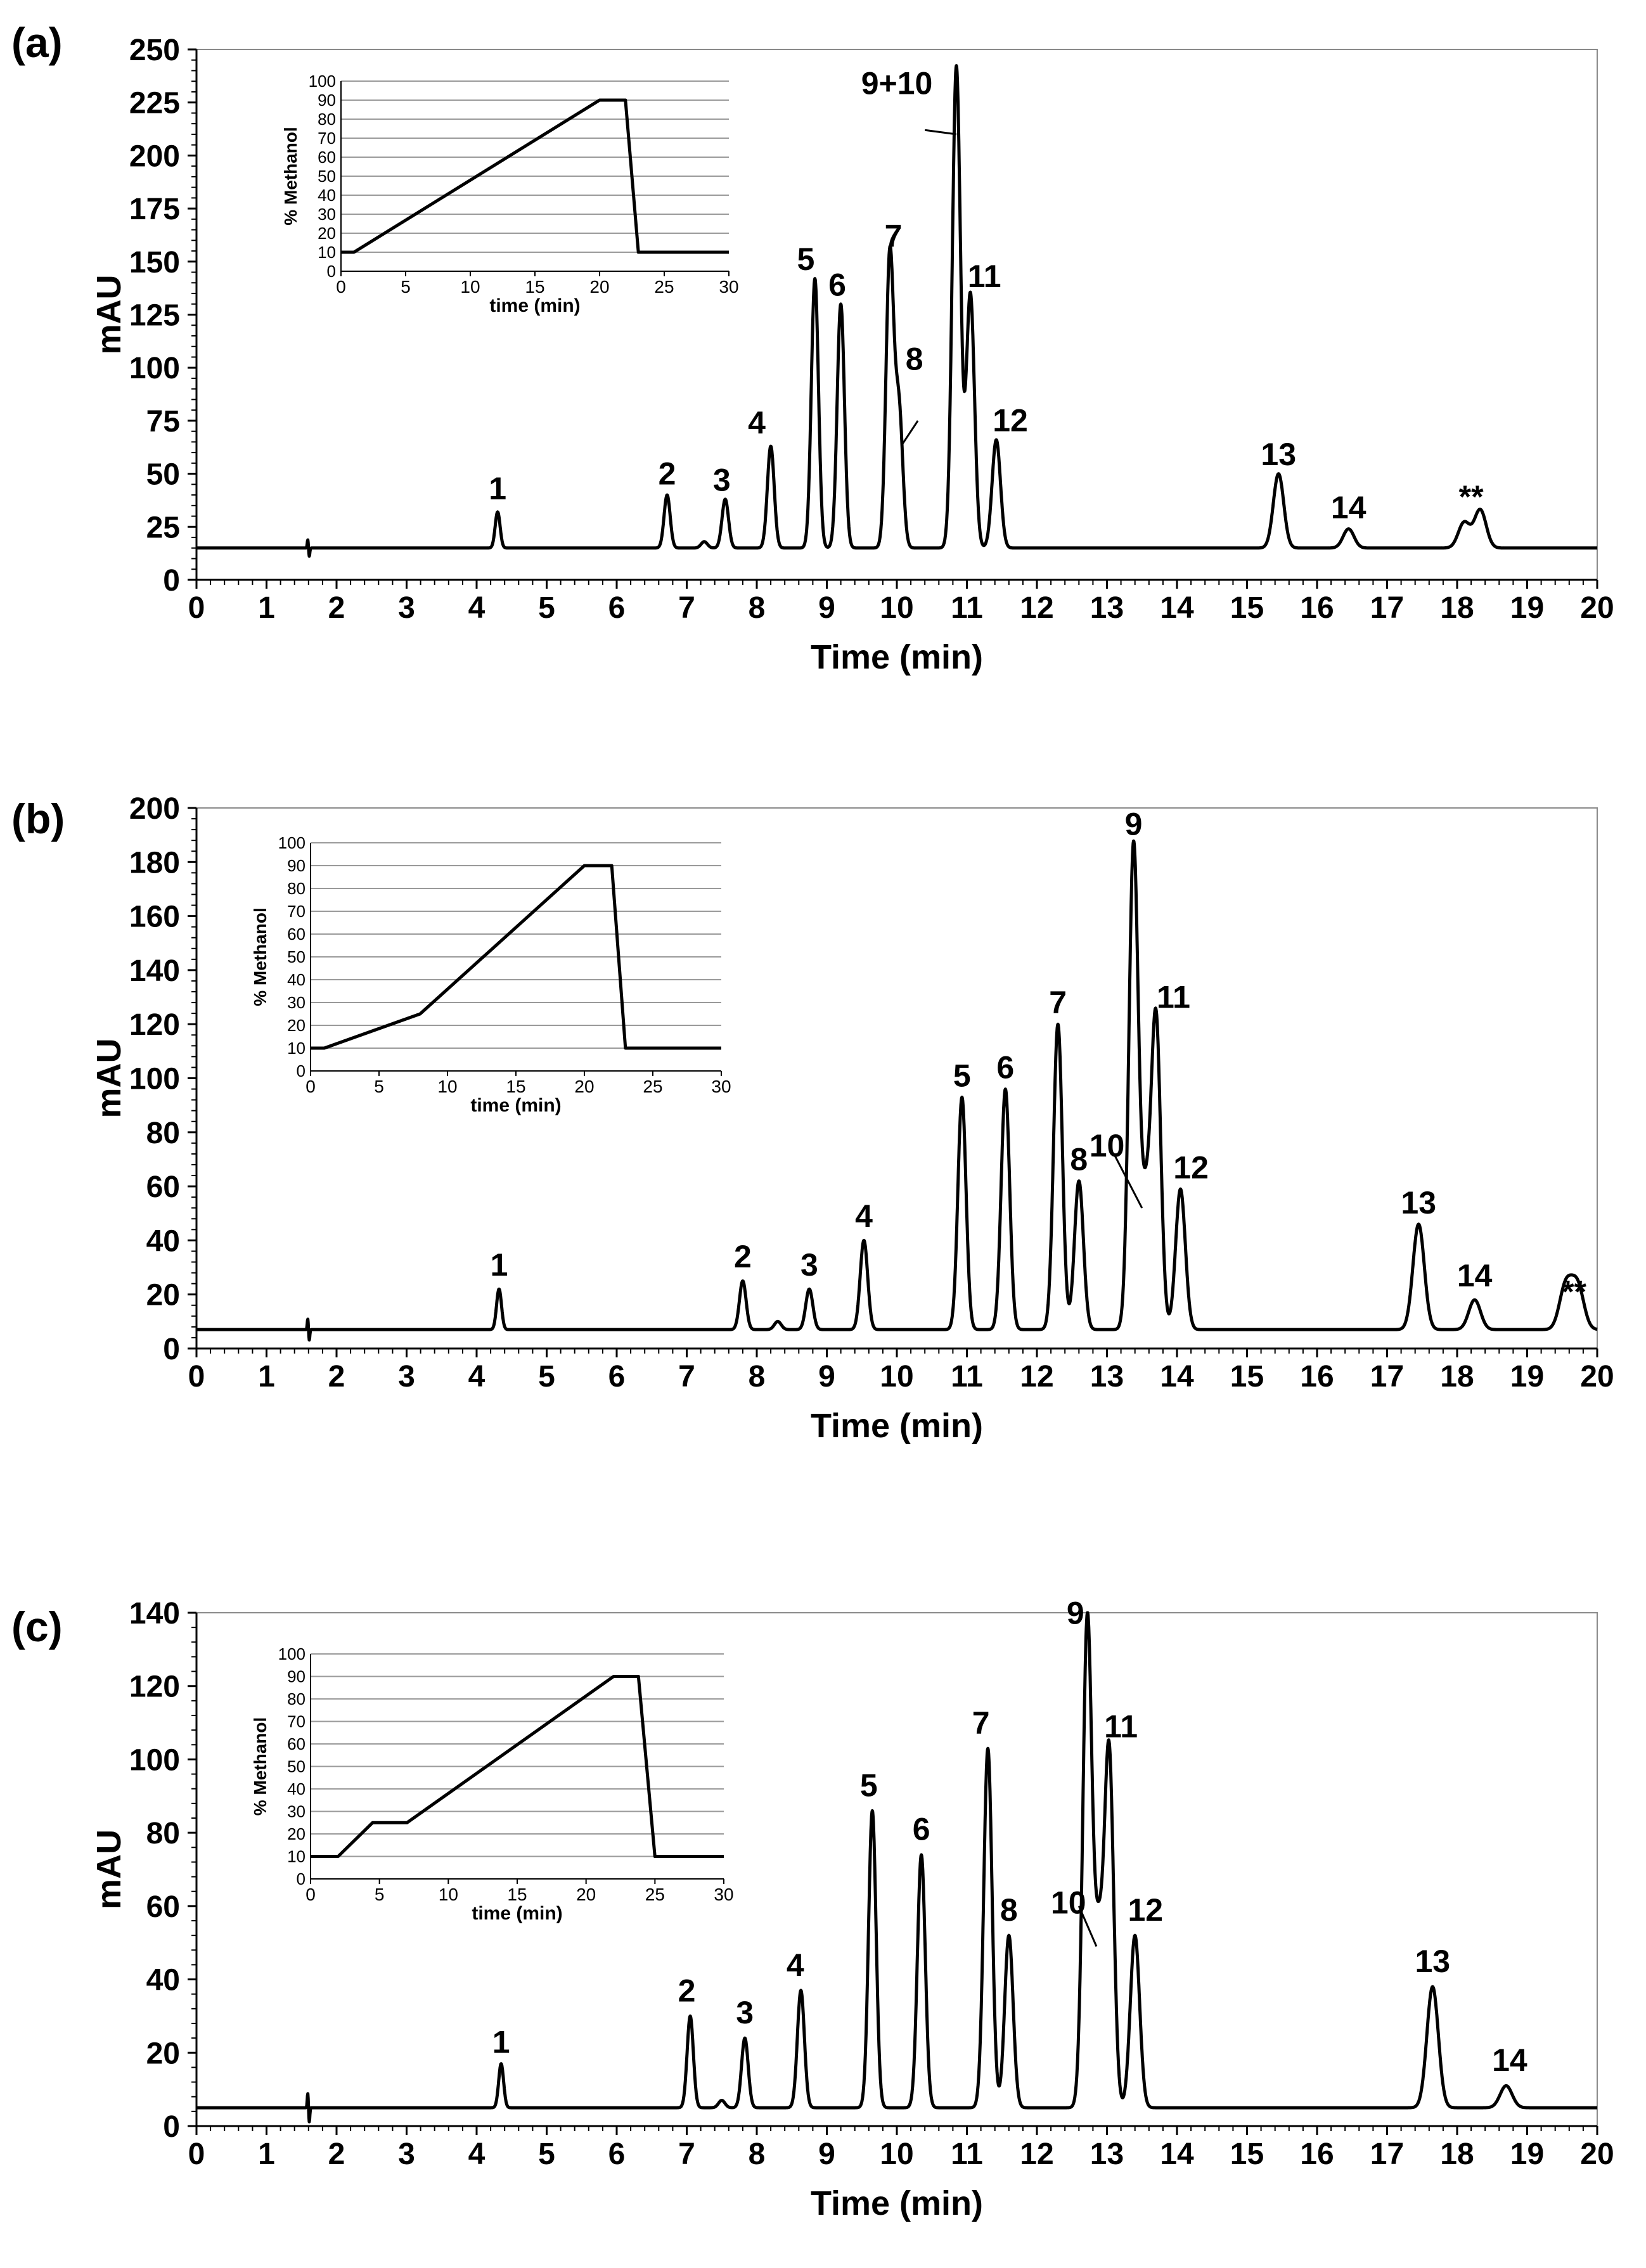 This screenshot has width=1646, height=2268. Describe the element at coordinates (260, 956) in the screenshot. I see `inset-y-axis-title: % Methanol` at that location.